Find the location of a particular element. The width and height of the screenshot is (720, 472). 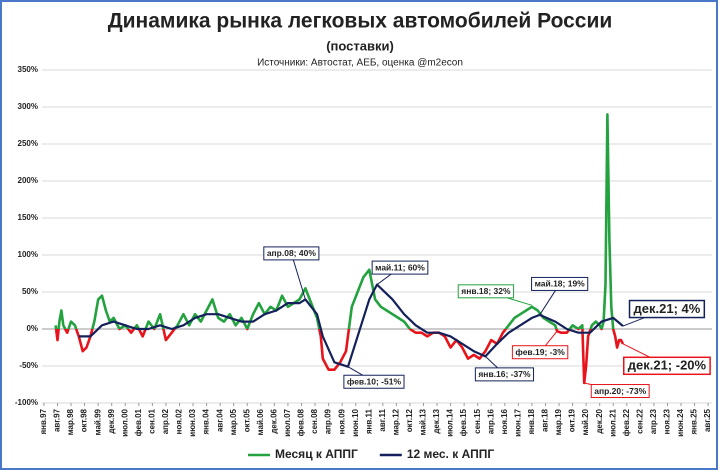

x-tick-label: апр.09 is located at coordinates (328, 421).